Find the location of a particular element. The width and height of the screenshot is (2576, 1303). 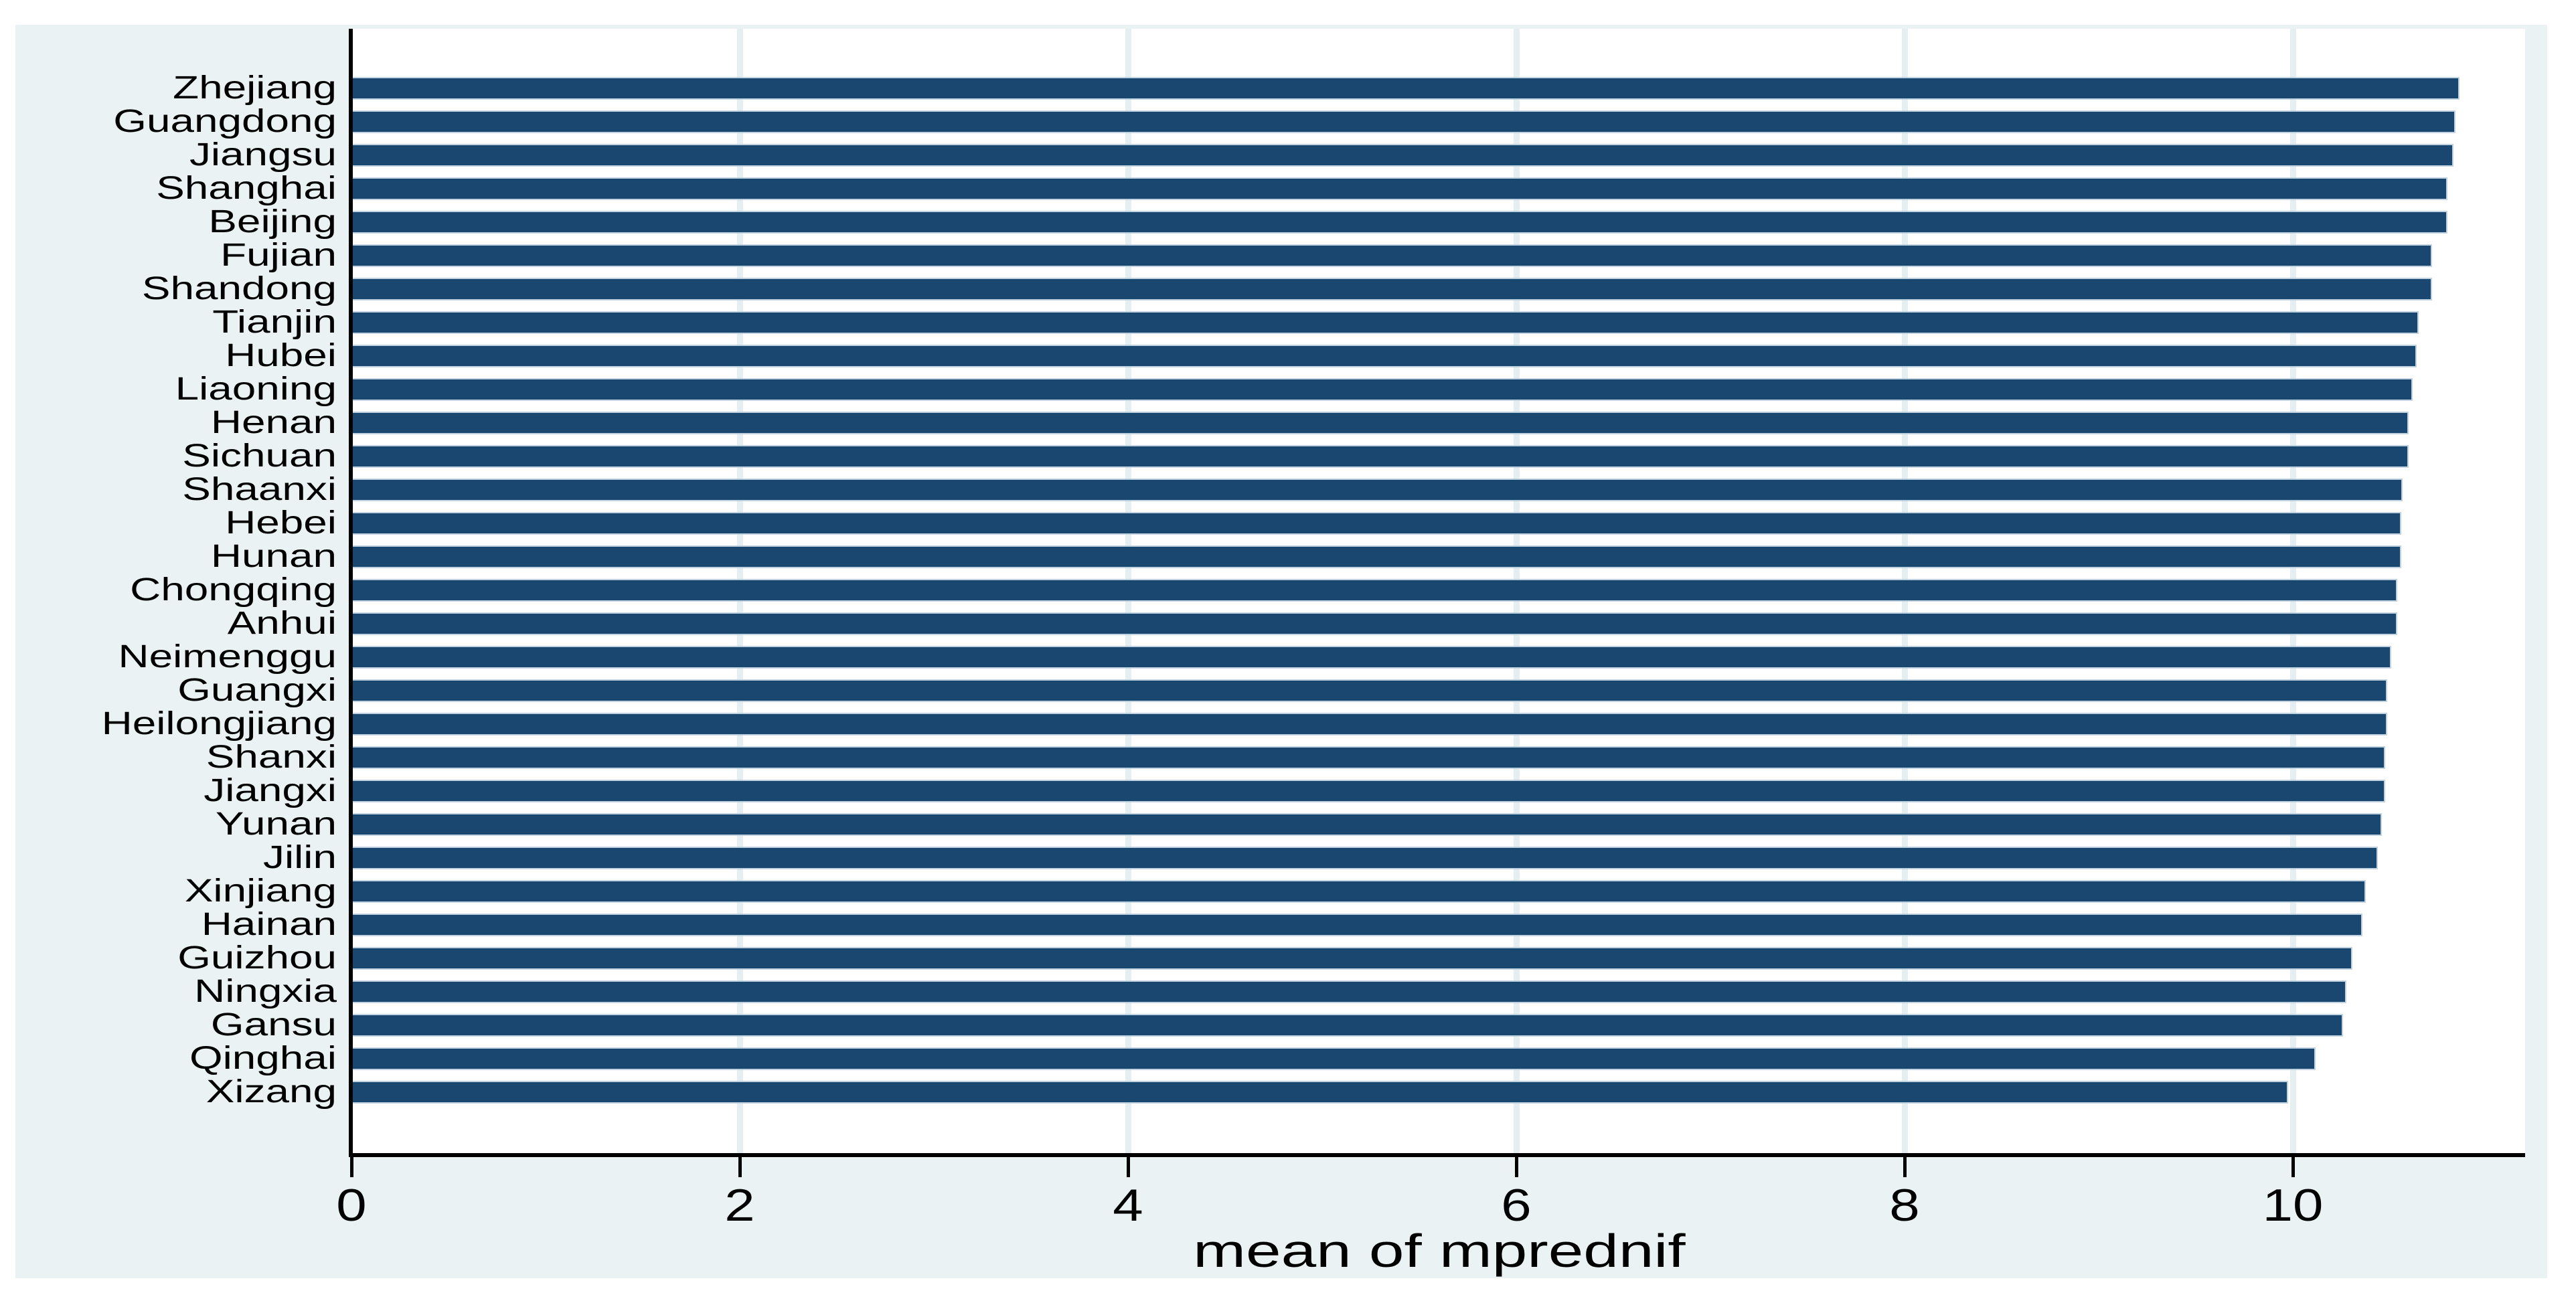

category-label-guangdong: Guangdong is located at coordinates (225, 121).